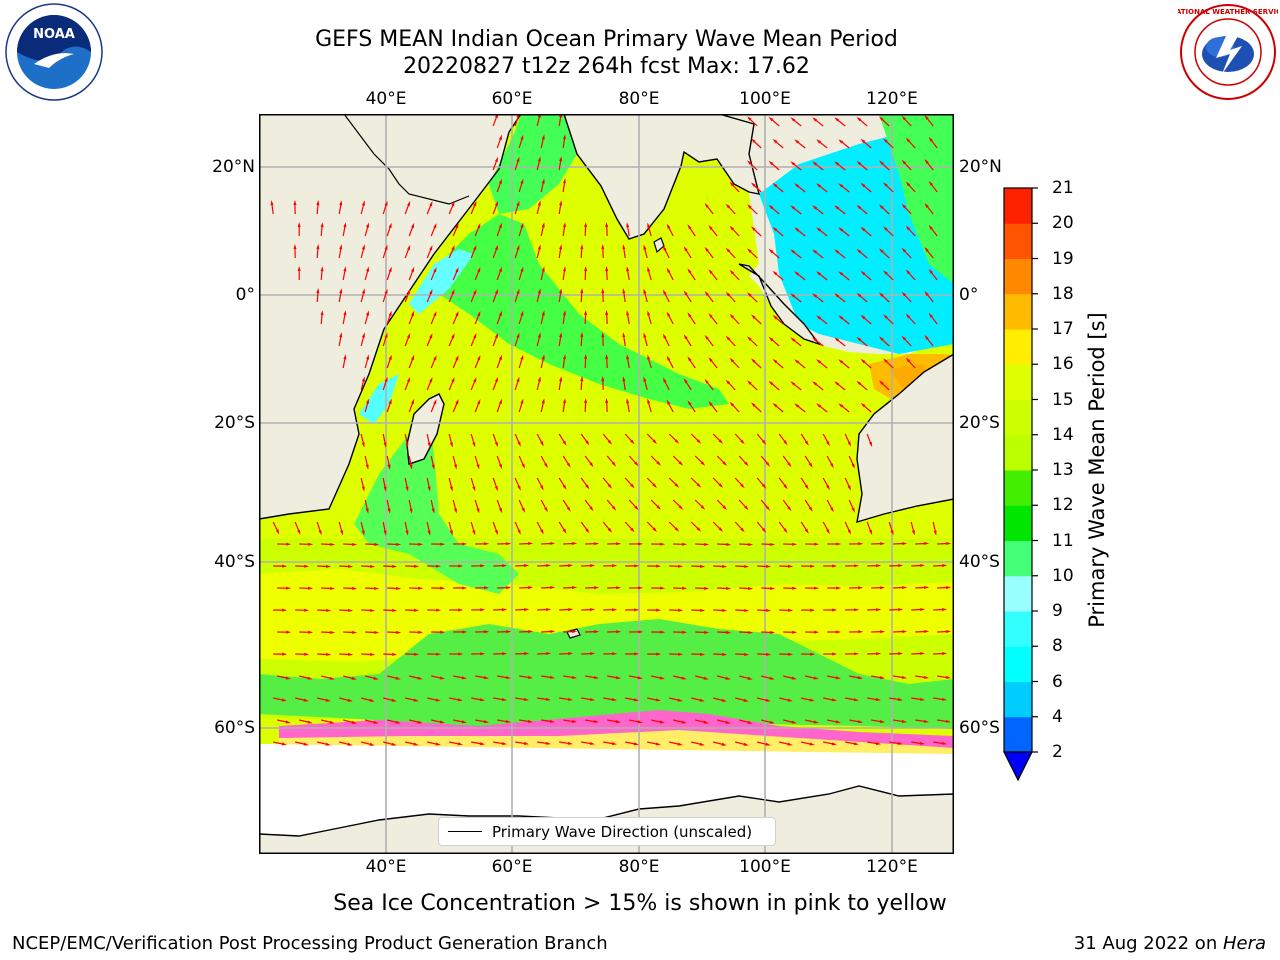 This screenshot has width=1280, height=960. What do you see at coordinates (905, 438) in the screenshot?
I see `coastline-australia` at bounding box center [905, 438].